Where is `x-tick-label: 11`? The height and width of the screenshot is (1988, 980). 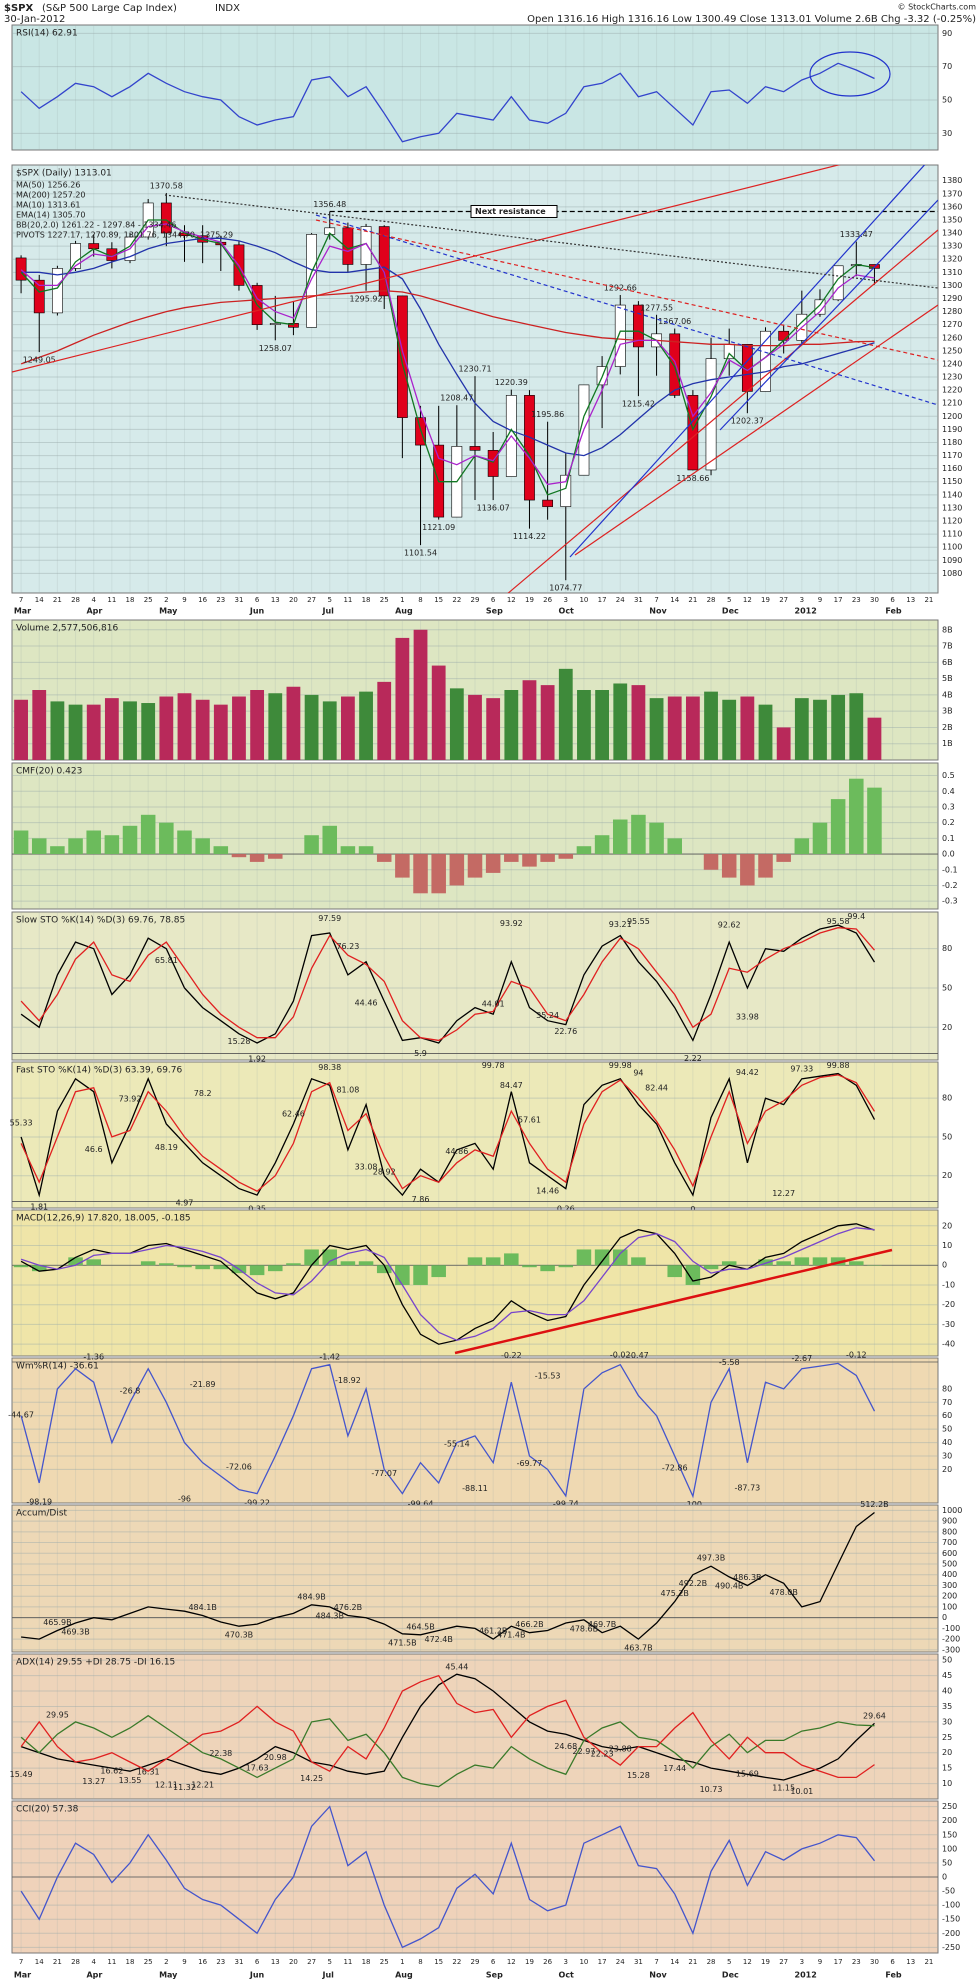 x-tick-label: 11 is located at coordinates (347, 1962).